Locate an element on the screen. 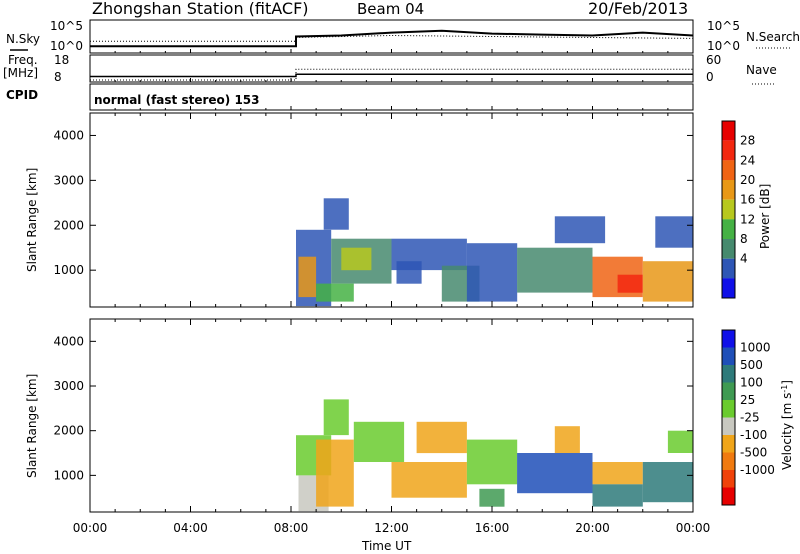 This screenshot has height=554, width=800. noise-tick-right-low: 10^0 is located at coordinates (723, 46).